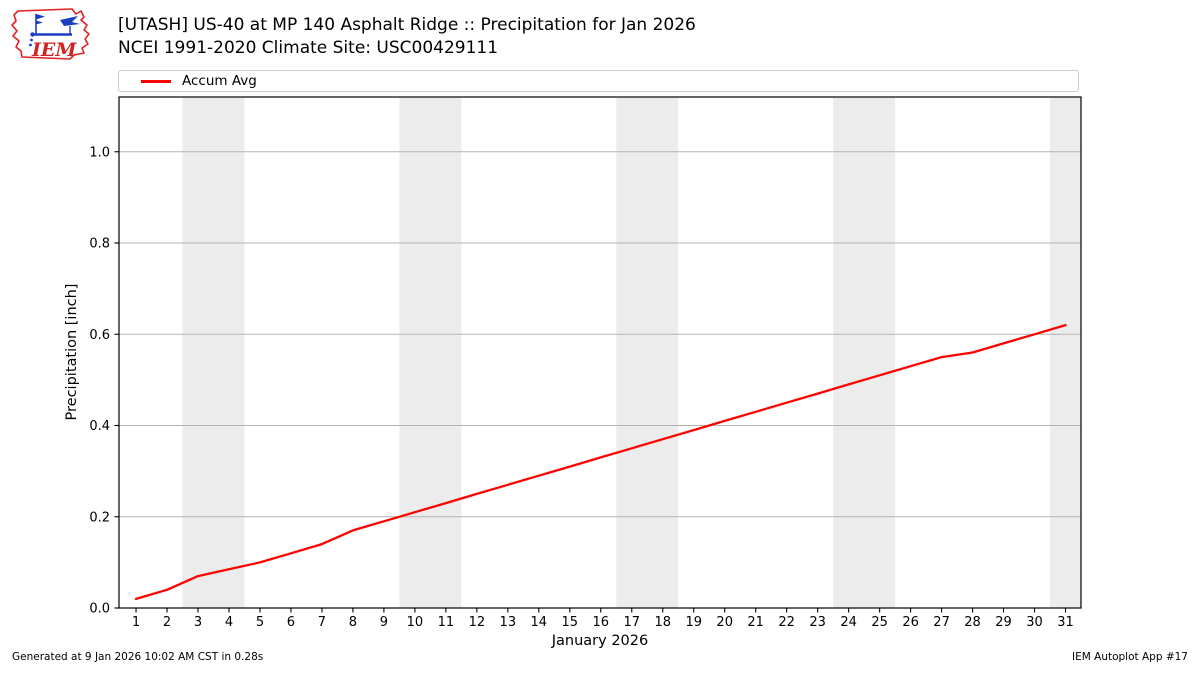 The image size is (1200, 675). I want to click on x-tick-label: 28, so click(972, 622).